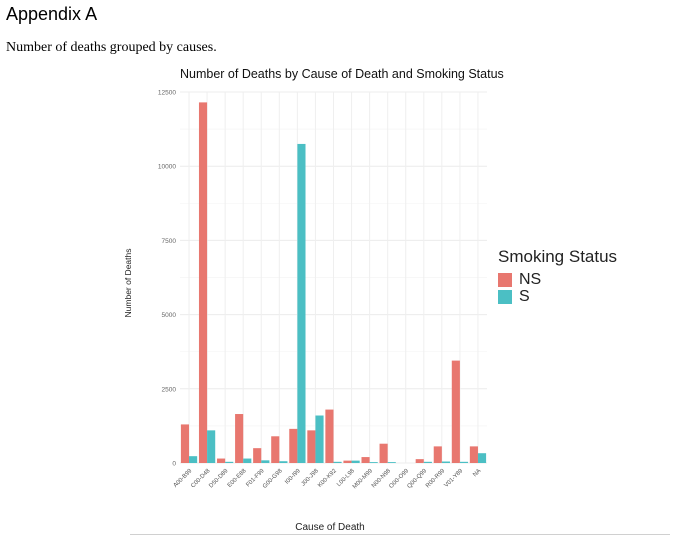 The height and width of the screenshot is (558, 681). What do you see at coordinates (203, 282) in the screenshot?
I see `bar-ns-c00-d48` at bounding box center [203, 282].